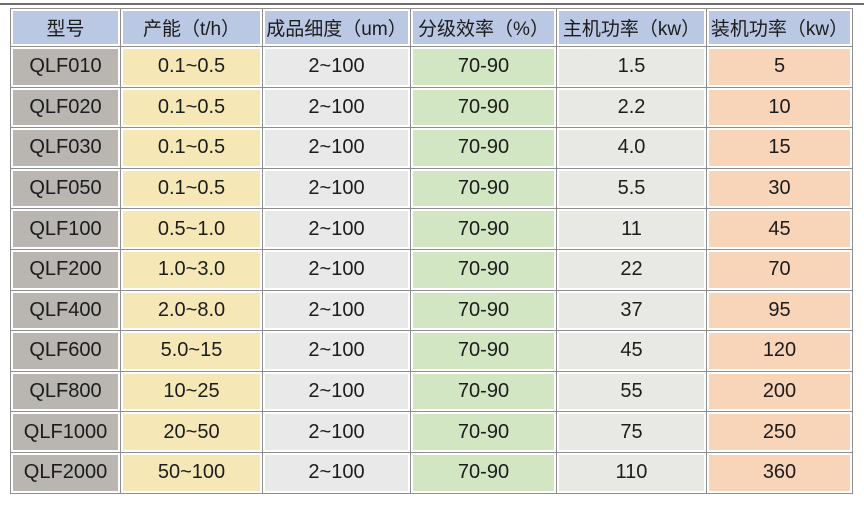 The width and height of the screenshot is (864, 506). What do you see at coordinates (631, 107) in the screenshot?
I see `cell-main-power: 2.2` at bounding box center [631, 107].